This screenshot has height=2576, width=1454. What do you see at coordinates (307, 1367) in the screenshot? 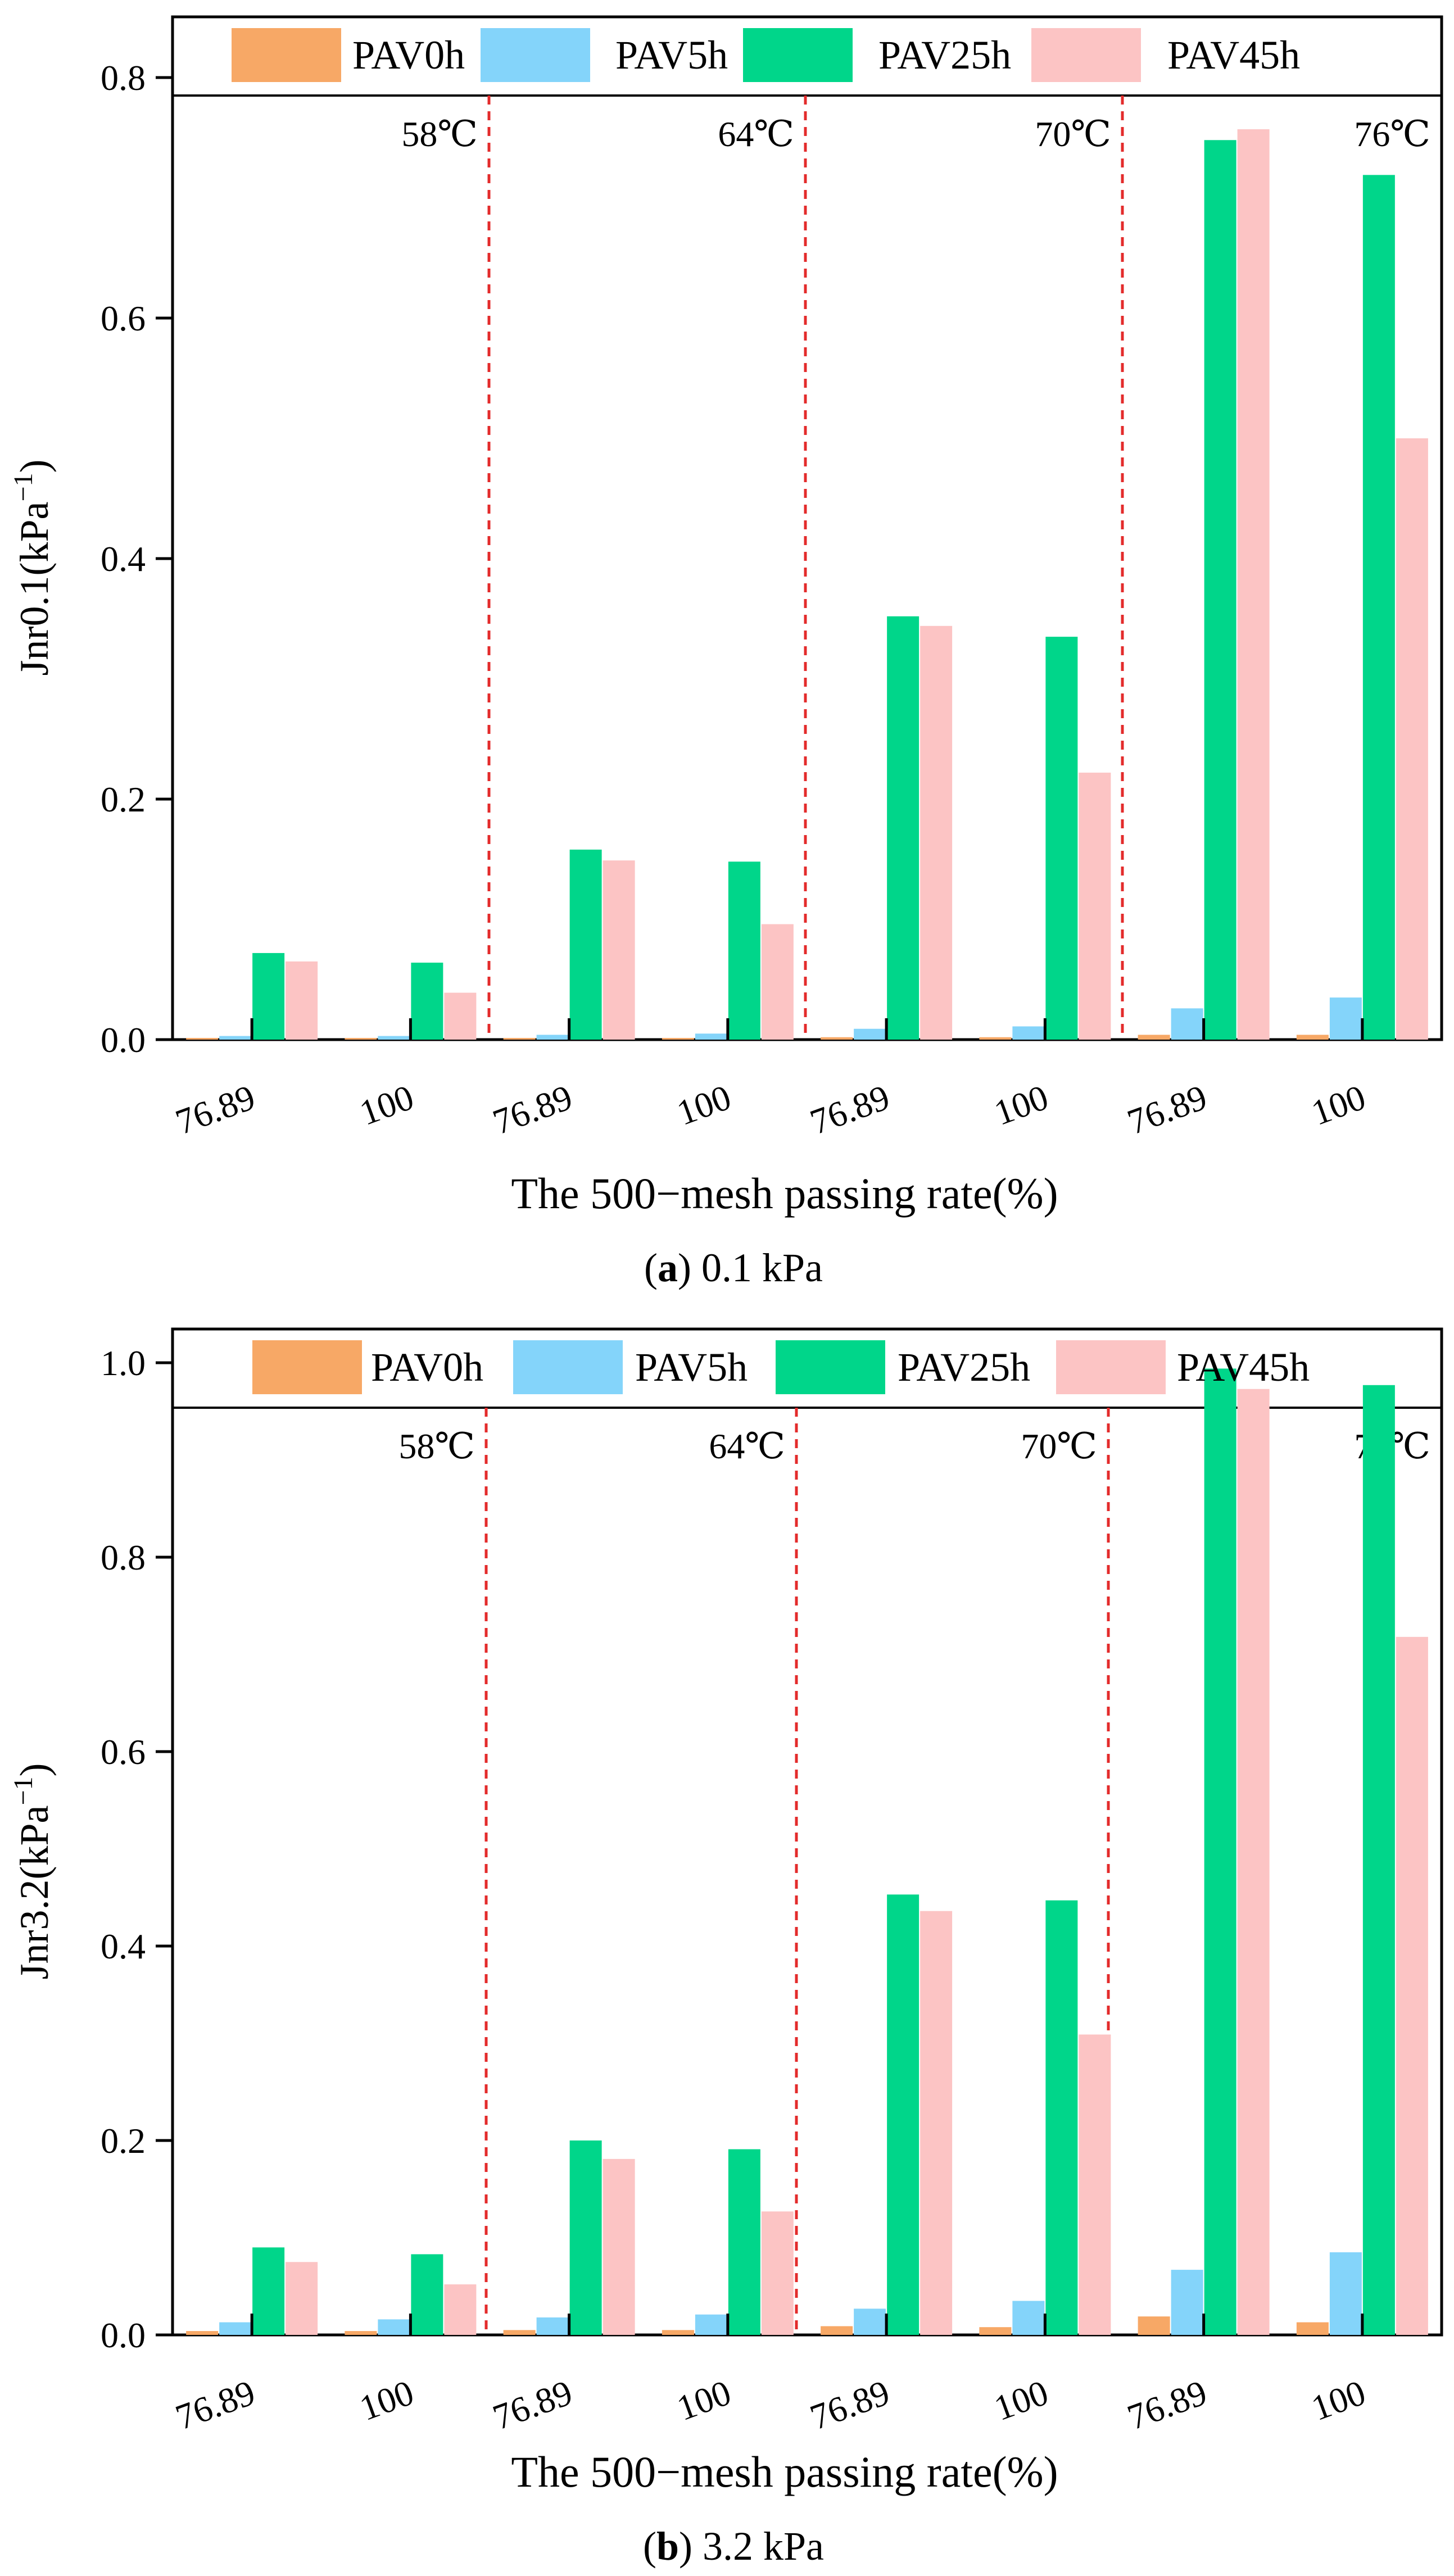
I see `legend-swatch-pav0h` at bounding box center [307, 1367].